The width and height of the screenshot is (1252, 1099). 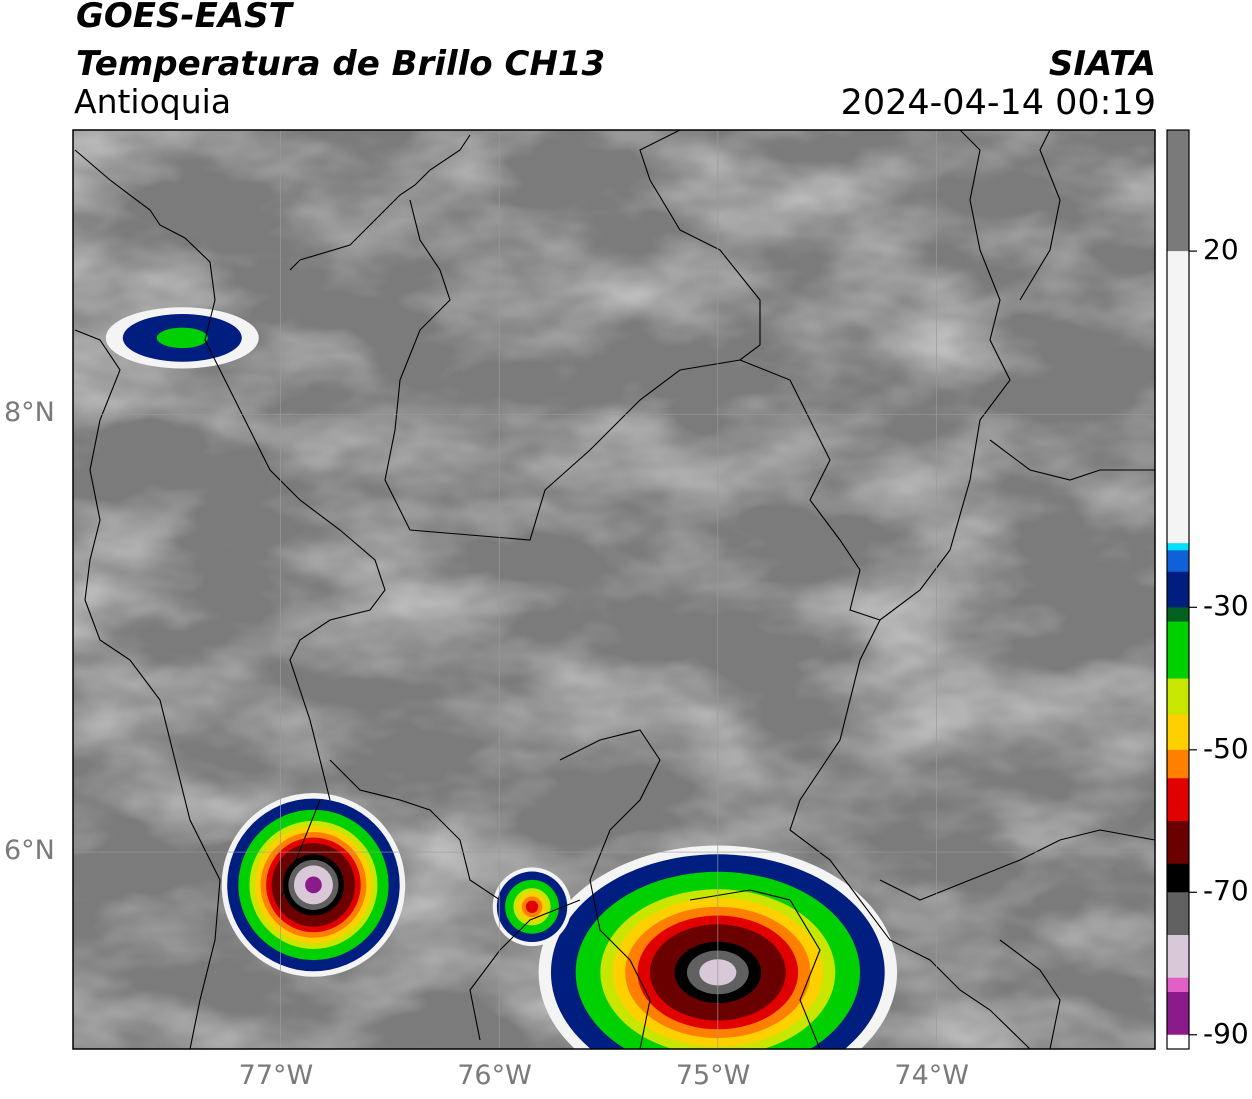 I want to click on brand-label: SIATA, so click(x=1102, y=64).